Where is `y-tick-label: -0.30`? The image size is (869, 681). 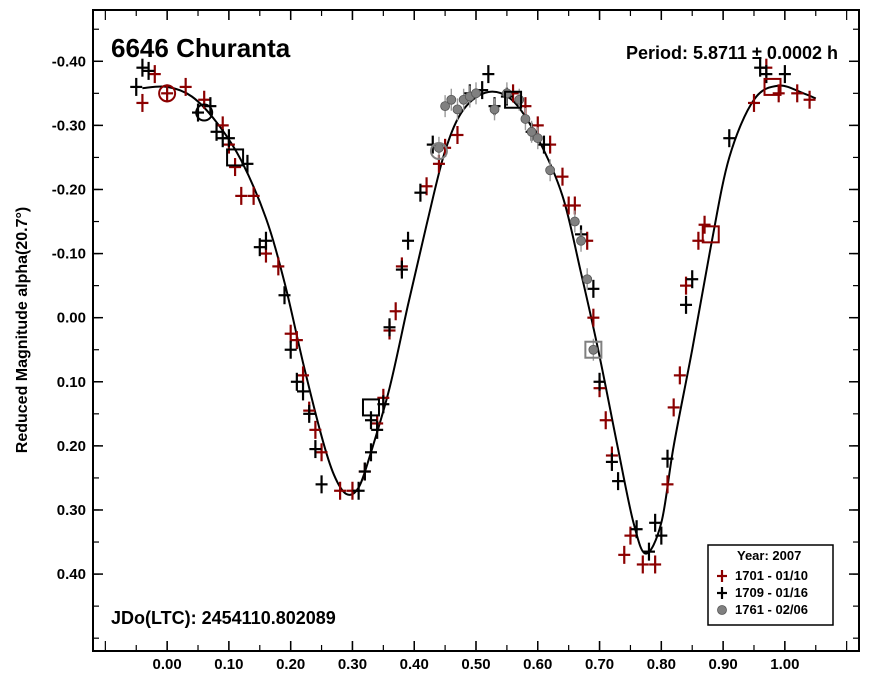 y-tick-label: -0.30 is located at coordinates (69, 125).